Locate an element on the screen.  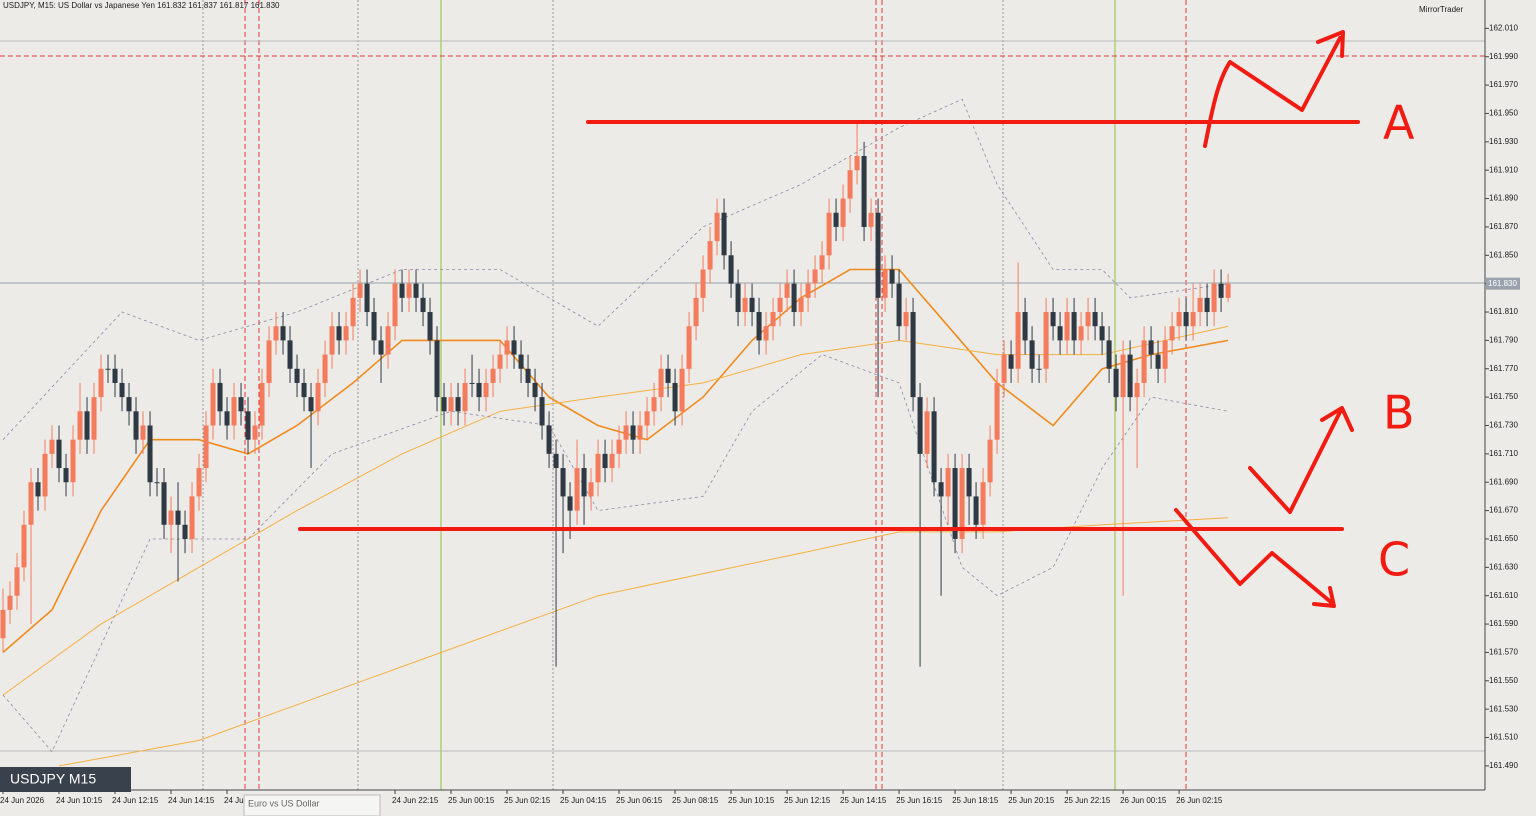
y-tick-label: 161.710 is located at coordinates (1503, 453).